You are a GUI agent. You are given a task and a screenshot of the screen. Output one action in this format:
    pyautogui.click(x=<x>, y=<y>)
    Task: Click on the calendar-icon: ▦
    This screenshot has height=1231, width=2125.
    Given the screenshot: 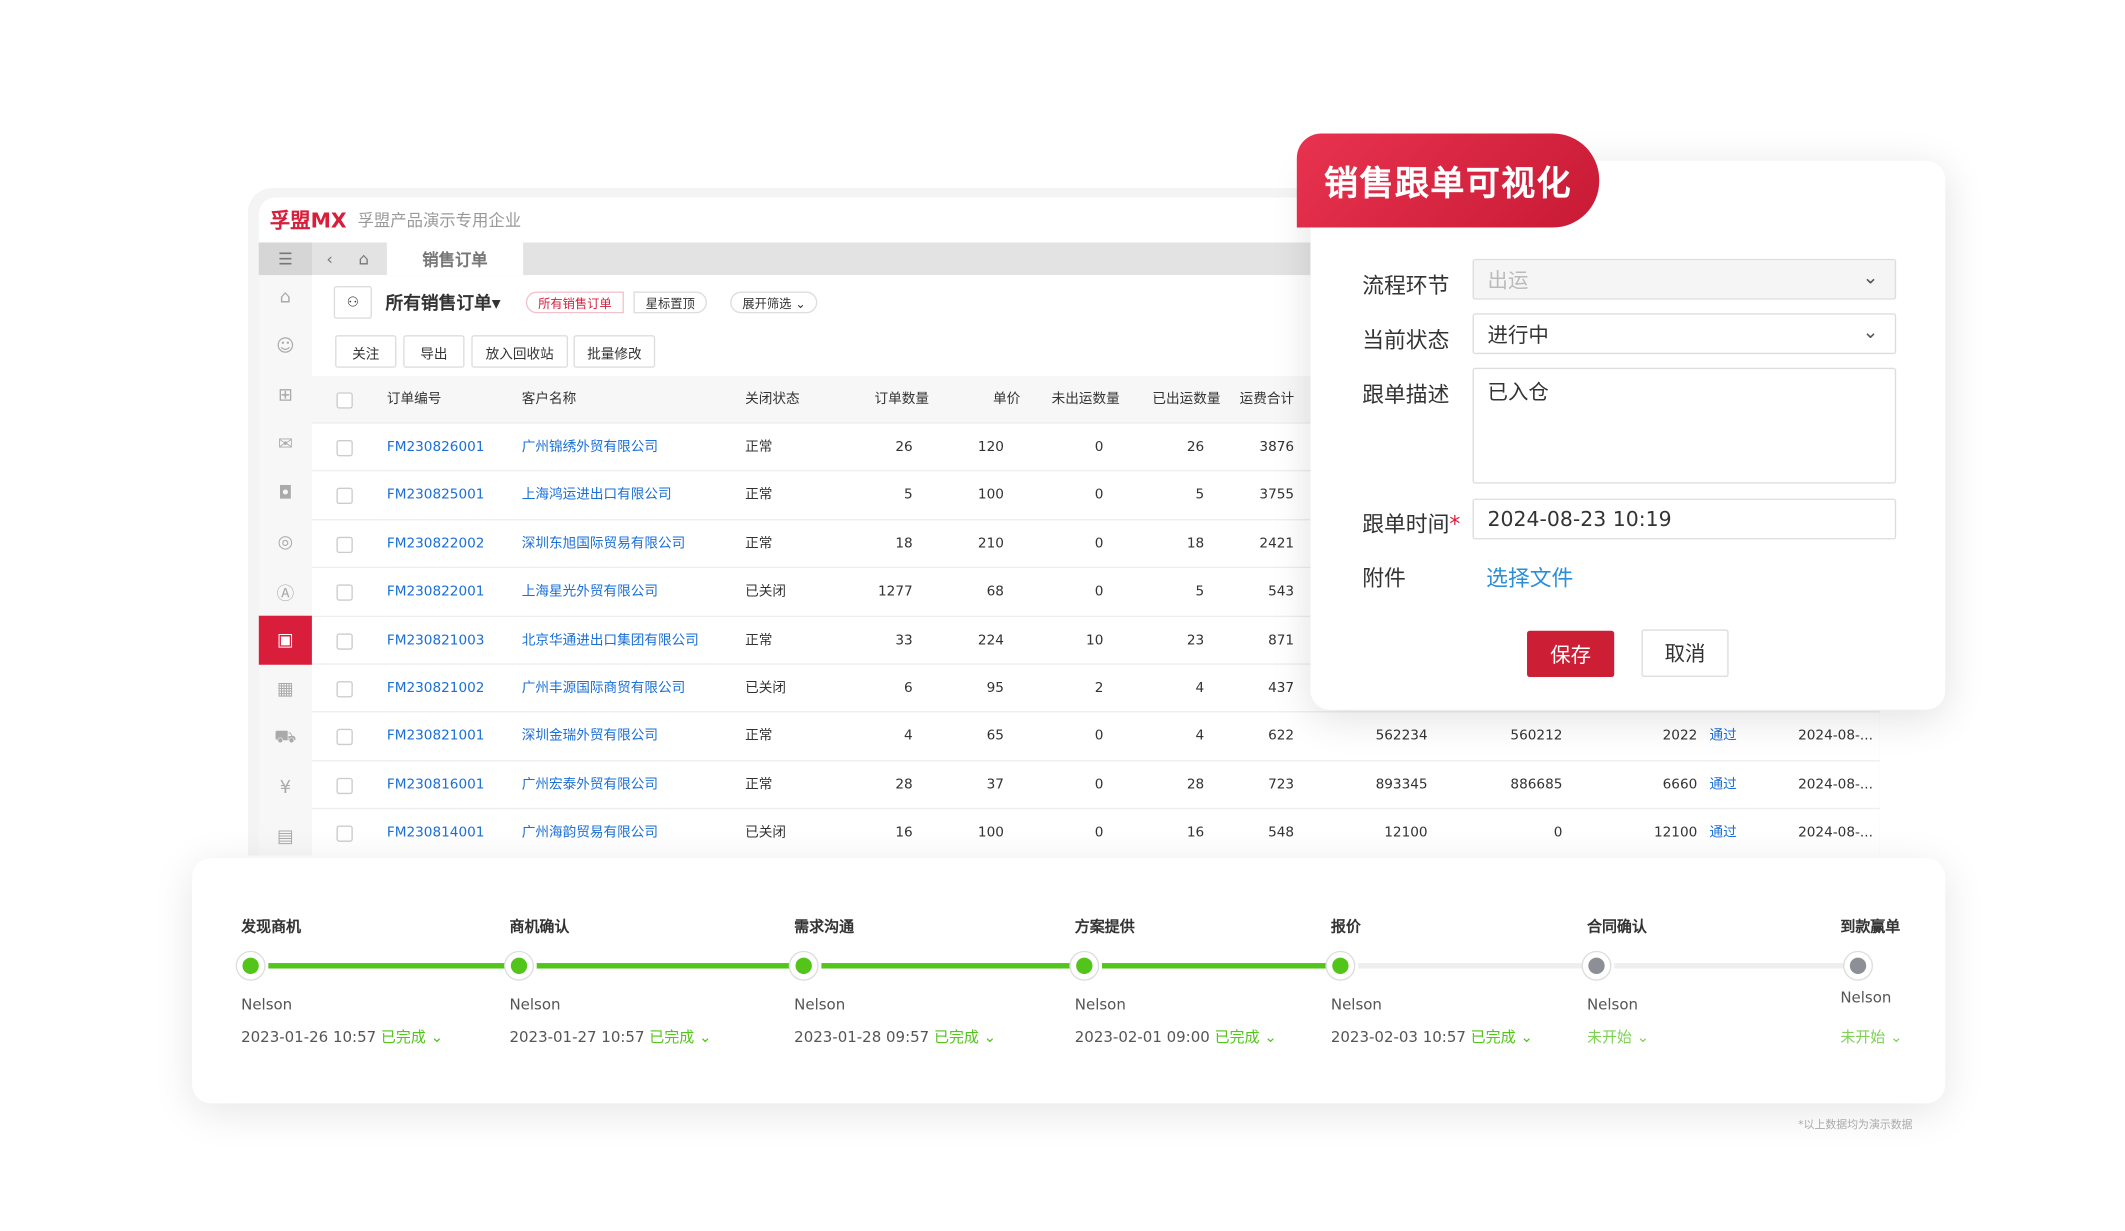 What is the action you would take?
    pyautogui.click(x=285, y=689)
    